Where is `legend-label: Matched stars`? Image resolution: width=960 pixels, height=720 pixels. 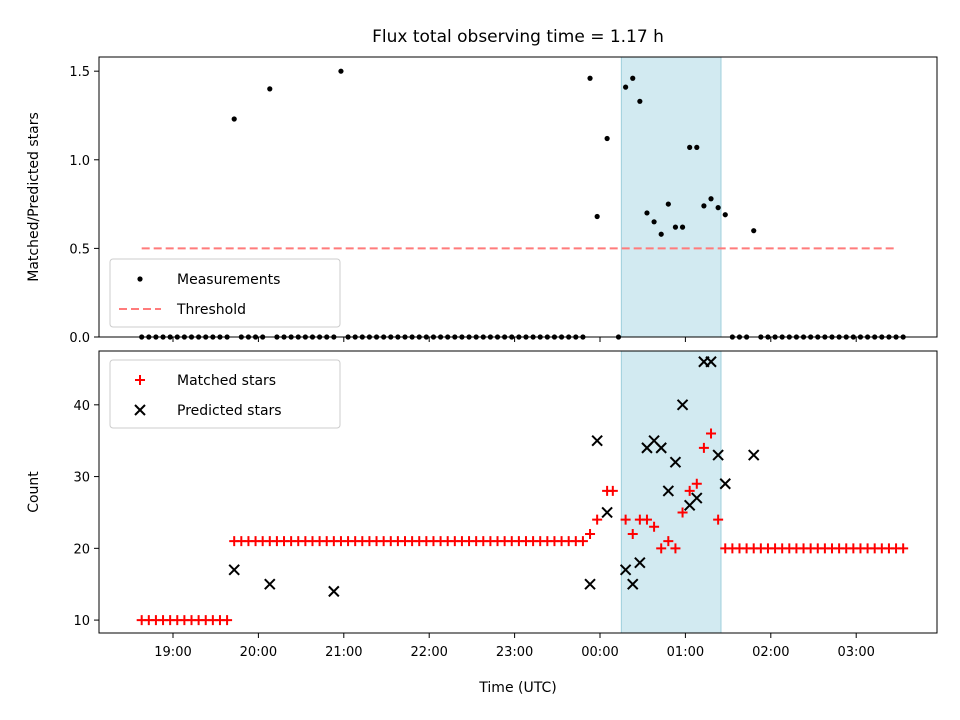 legend-label: Matched stars is located at coordinates (226, 381).